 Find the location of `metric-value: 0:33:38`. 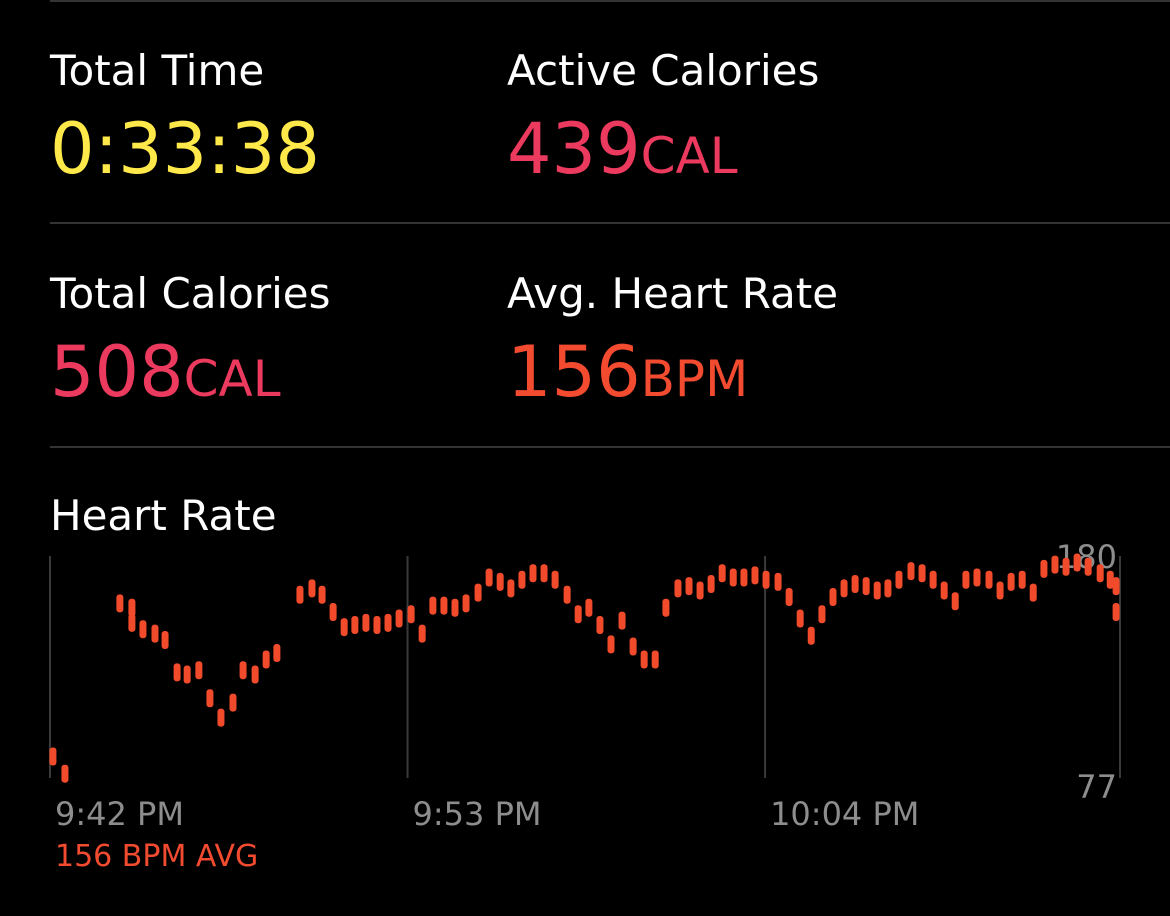

metric-value: 0:33:38 is located at coordinates (185, 149).